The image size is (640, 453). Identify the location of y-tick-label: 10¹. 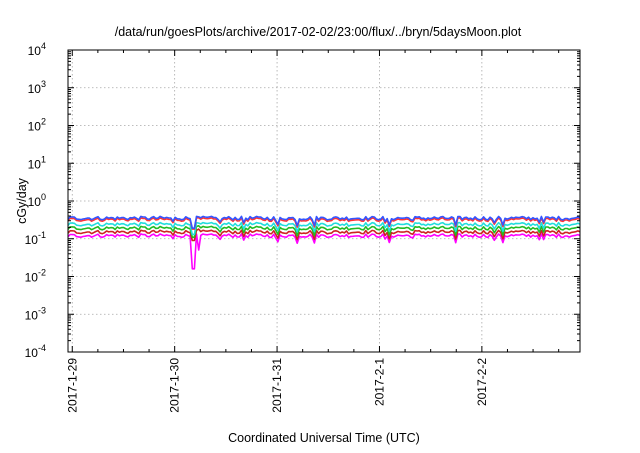
(37, 162).